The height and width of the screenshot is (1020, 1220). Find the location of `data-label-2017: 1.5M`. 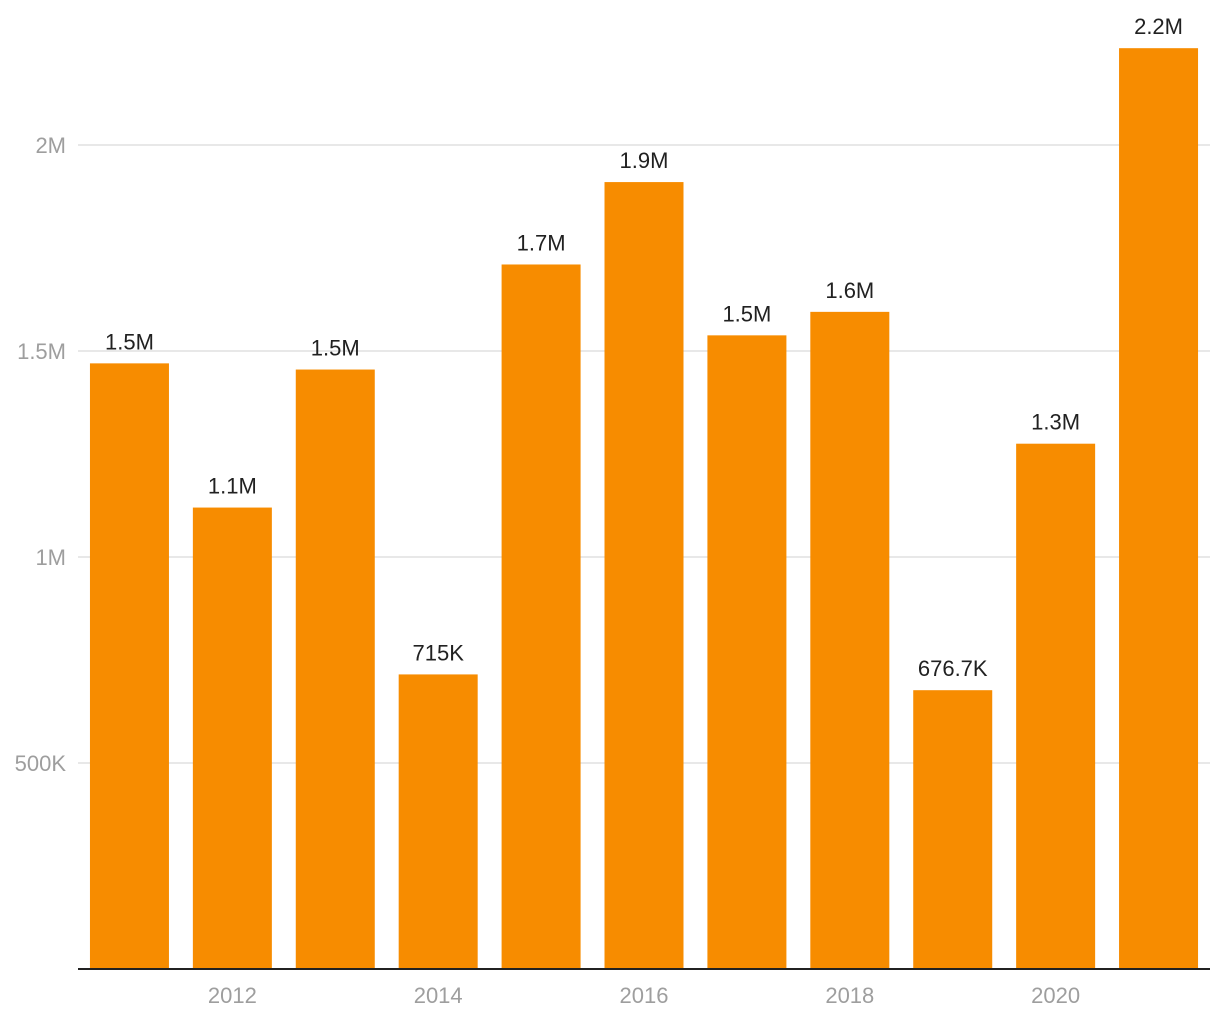

data-label-2017: 1.5M is located at coordinates (746, 313).